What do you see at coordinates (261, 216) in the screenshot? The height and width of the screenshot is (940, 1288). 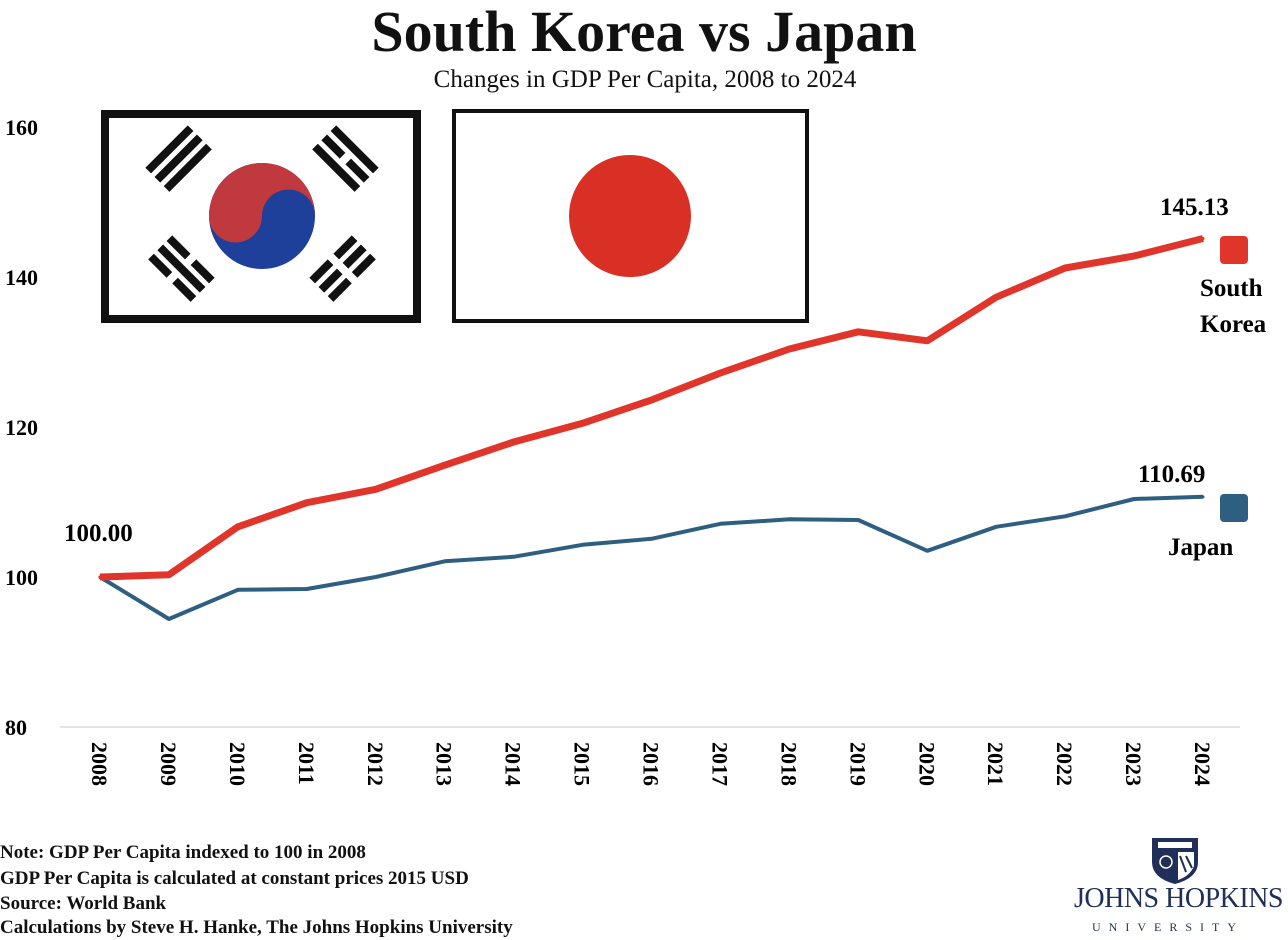 I see `south-korea-flag` at bounding box center [261, 216].